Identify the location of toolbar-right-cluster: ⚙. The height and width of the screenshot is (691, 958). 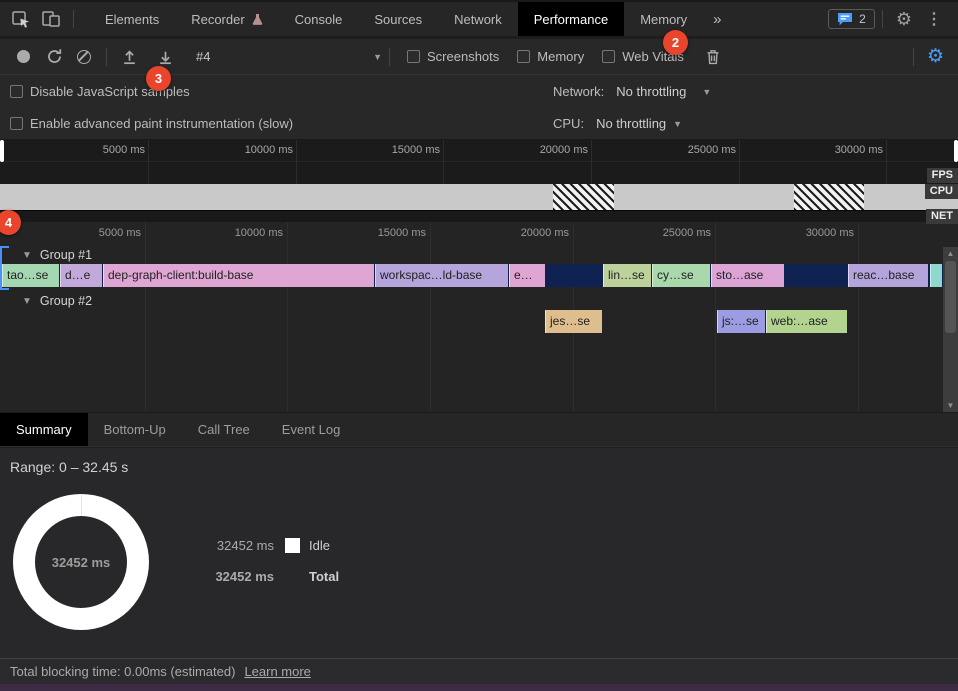
(932, 56).